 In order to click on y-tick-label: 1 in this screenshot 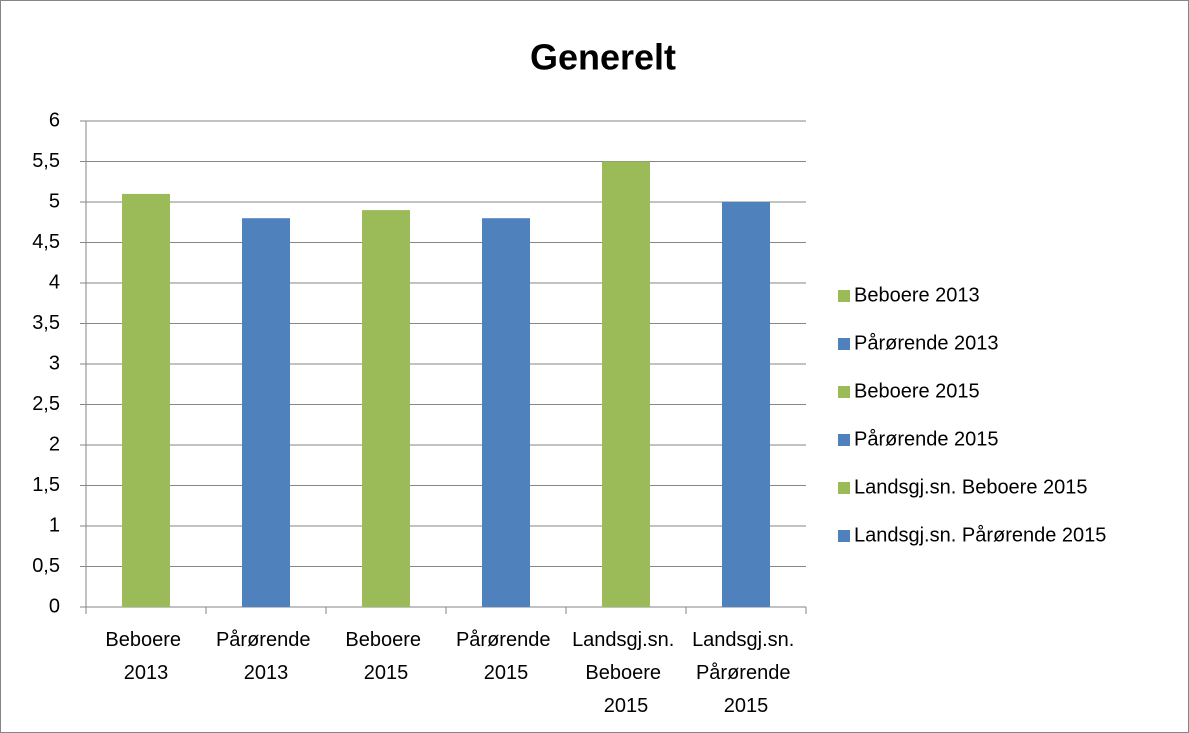, I will do `click(54, 525)`.